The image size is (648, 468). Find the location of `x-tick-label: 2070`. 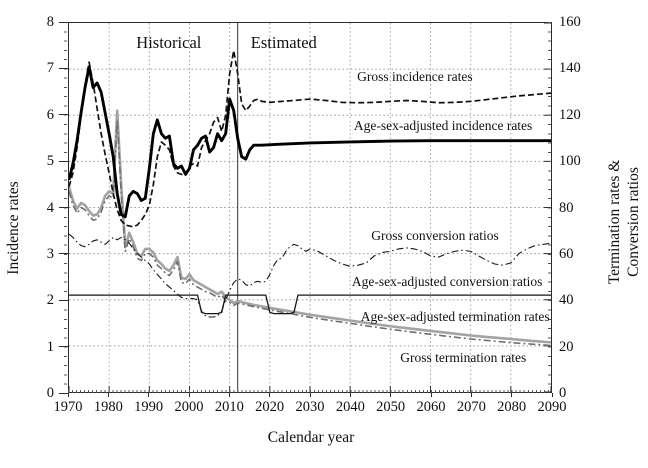

x-tick-label: 2070 is located at coordinates (471, 407).